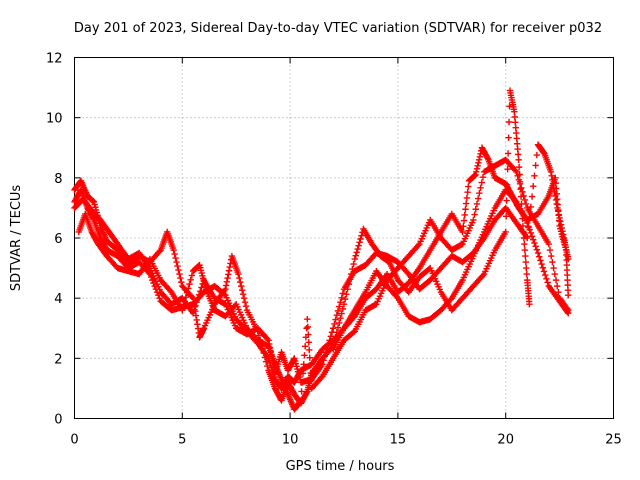 The width and height of the screenshot is (640, 480). What do you see at coordinates (16, 238) in the screenshot?
I see `y-axis-label: SDTVAR / TECUs` at bounding box center [16, 238].